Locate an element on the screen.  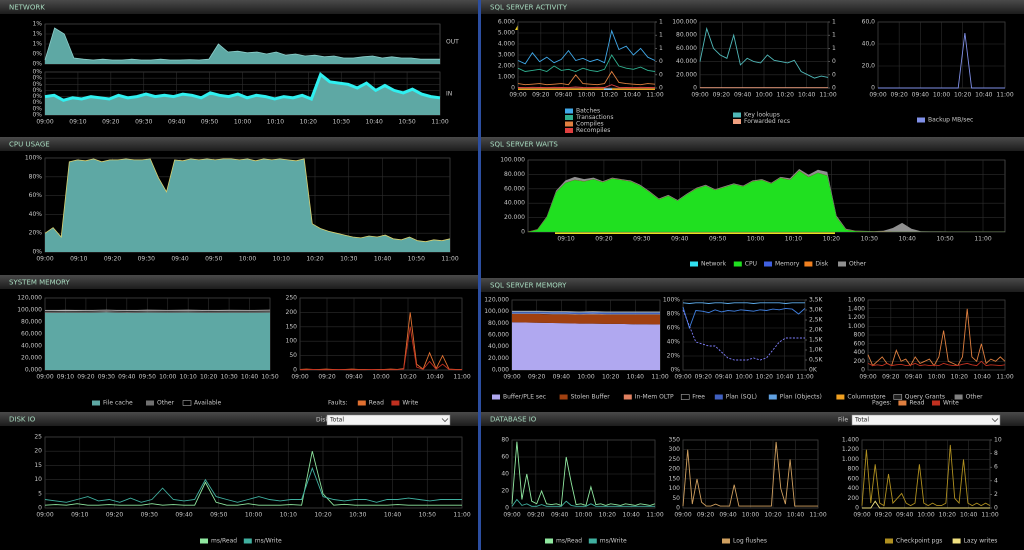
series-area is located at coordinates (586, 311).